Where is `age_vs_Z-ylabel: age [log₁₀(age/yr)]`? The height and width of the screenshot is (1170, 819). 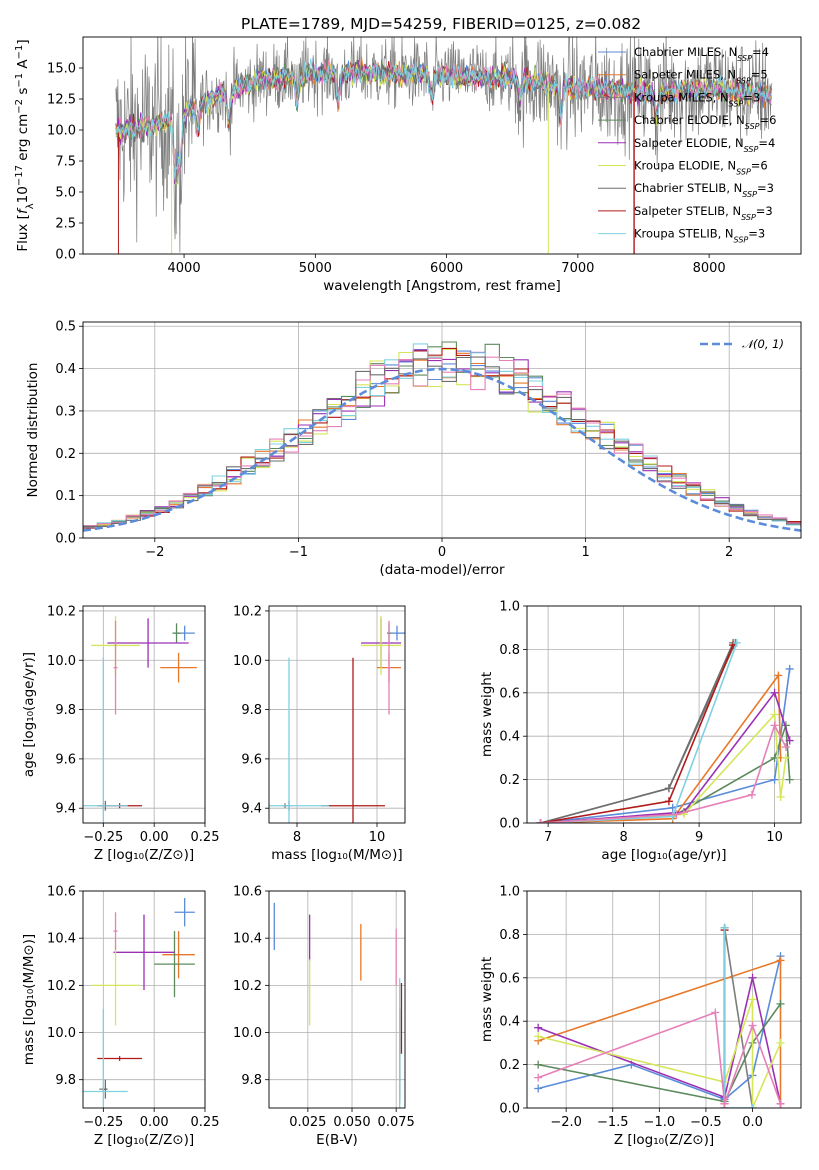 age_vs_Z-ylabel: age [log₁₀(age/yr)] is located at coordinates (29, 714).